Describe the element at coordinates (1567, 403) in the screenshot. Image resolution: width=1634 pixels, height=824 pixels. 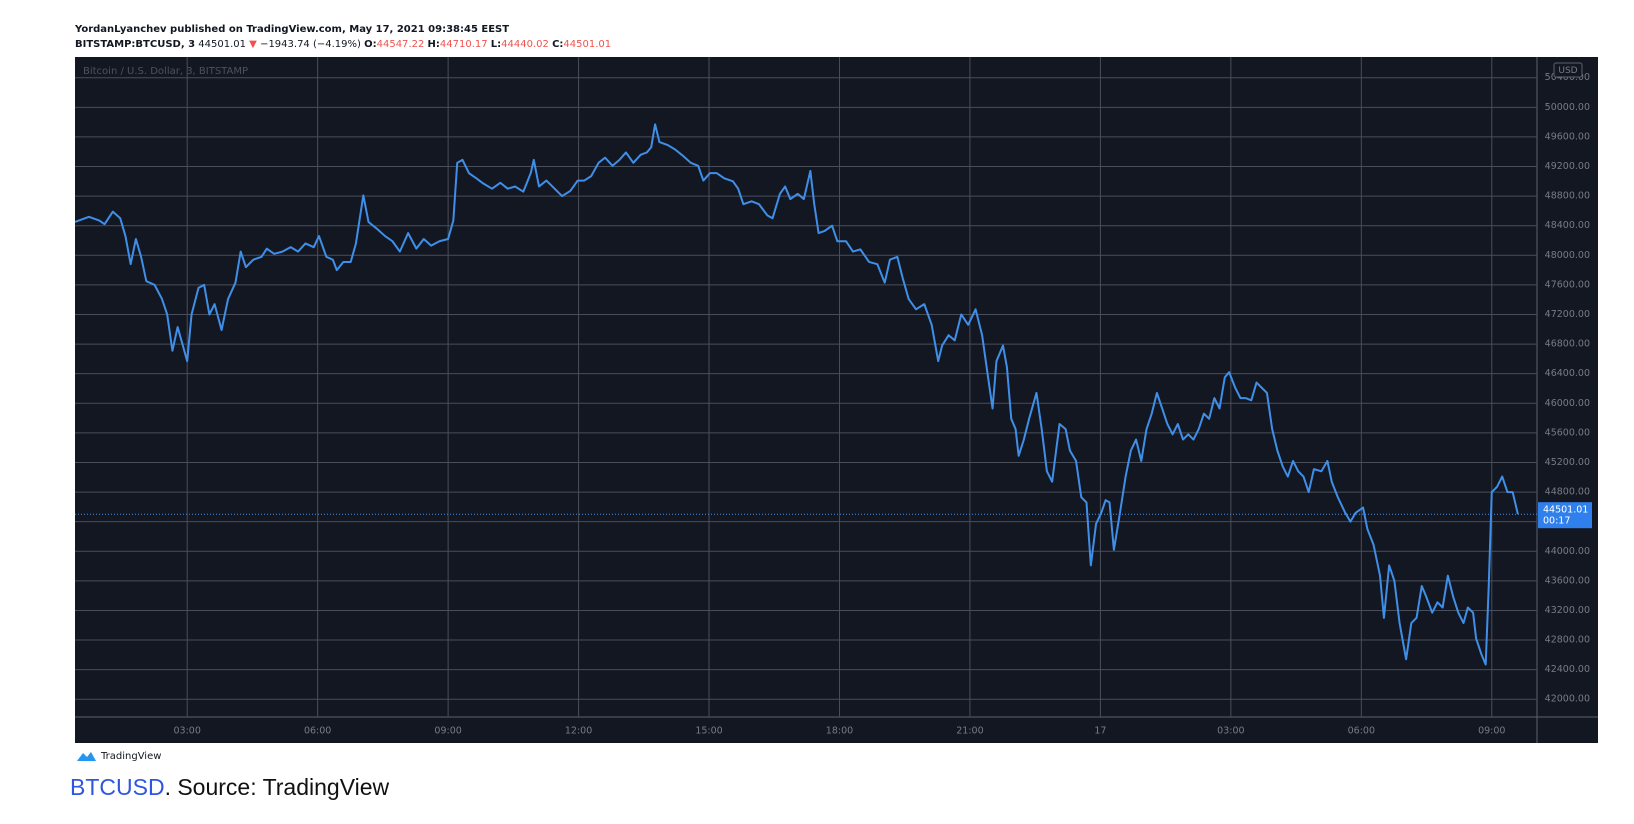
I see `y-tick-label: 46000.00` at that location.